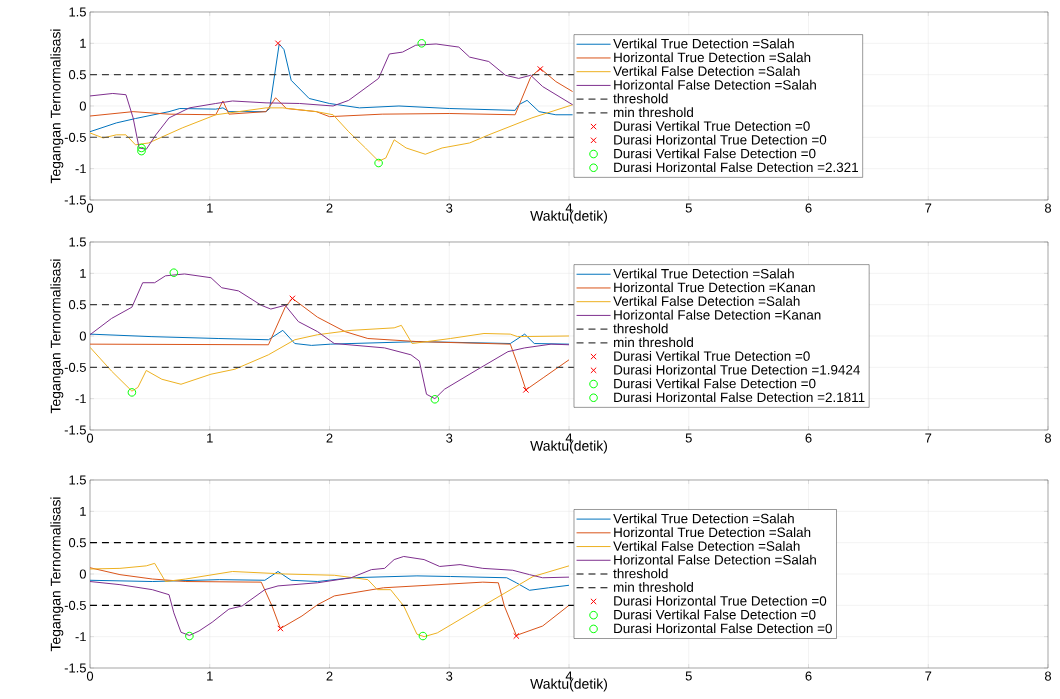 The image size is (1060, 699). What do you see at coordinates (714, 287) in the screenshot?
I see `legend-label: Horizontal True Detection =Kanan` at bounding box center [714, 287].